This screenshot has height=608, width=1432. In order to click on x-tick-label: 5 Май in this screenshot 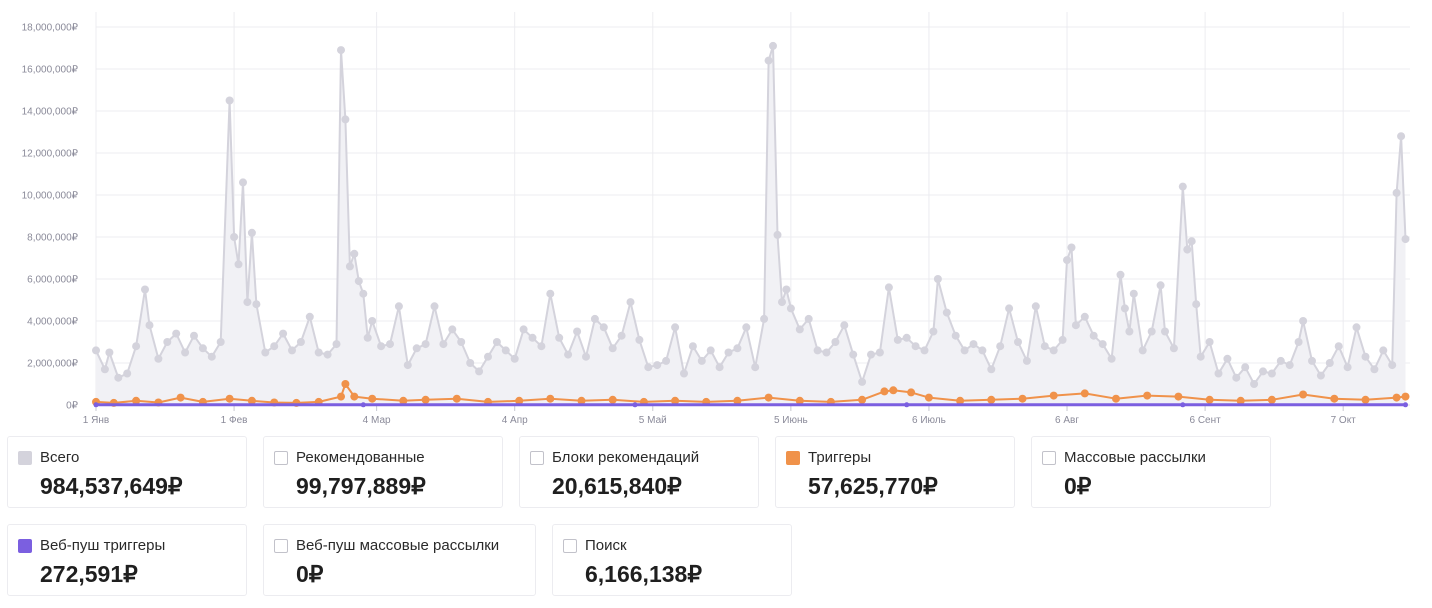, I will do `click(653, 420)`.